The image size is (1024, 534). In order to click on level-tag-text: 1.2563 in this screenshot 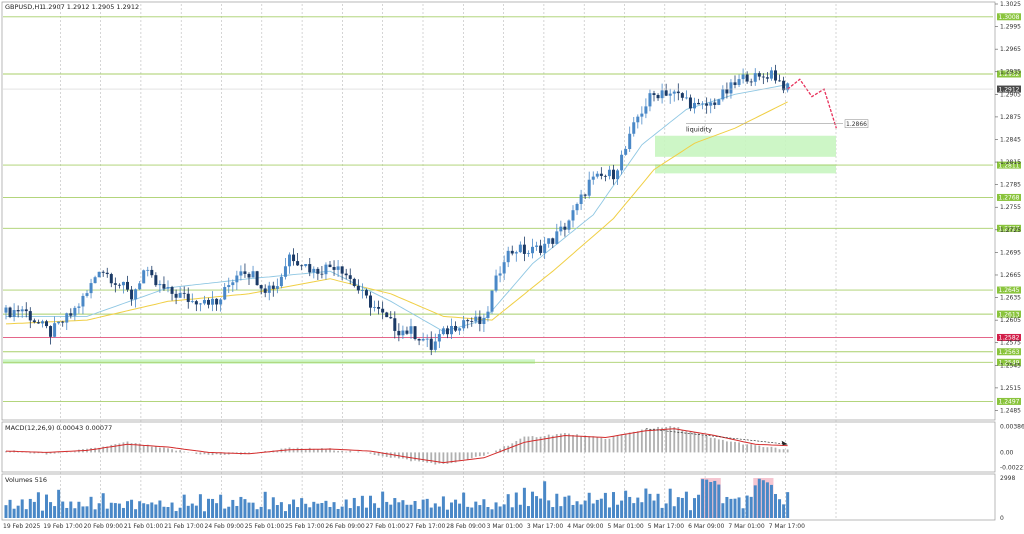, I will do `click(1009, 352)`.